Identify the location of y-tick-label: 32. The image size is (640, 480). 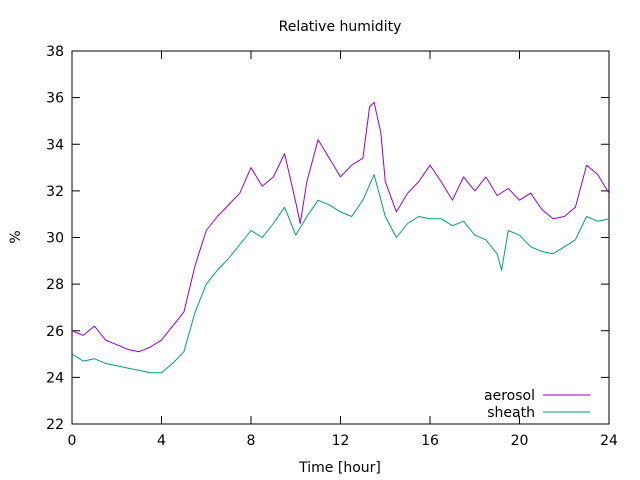
(55, 192).